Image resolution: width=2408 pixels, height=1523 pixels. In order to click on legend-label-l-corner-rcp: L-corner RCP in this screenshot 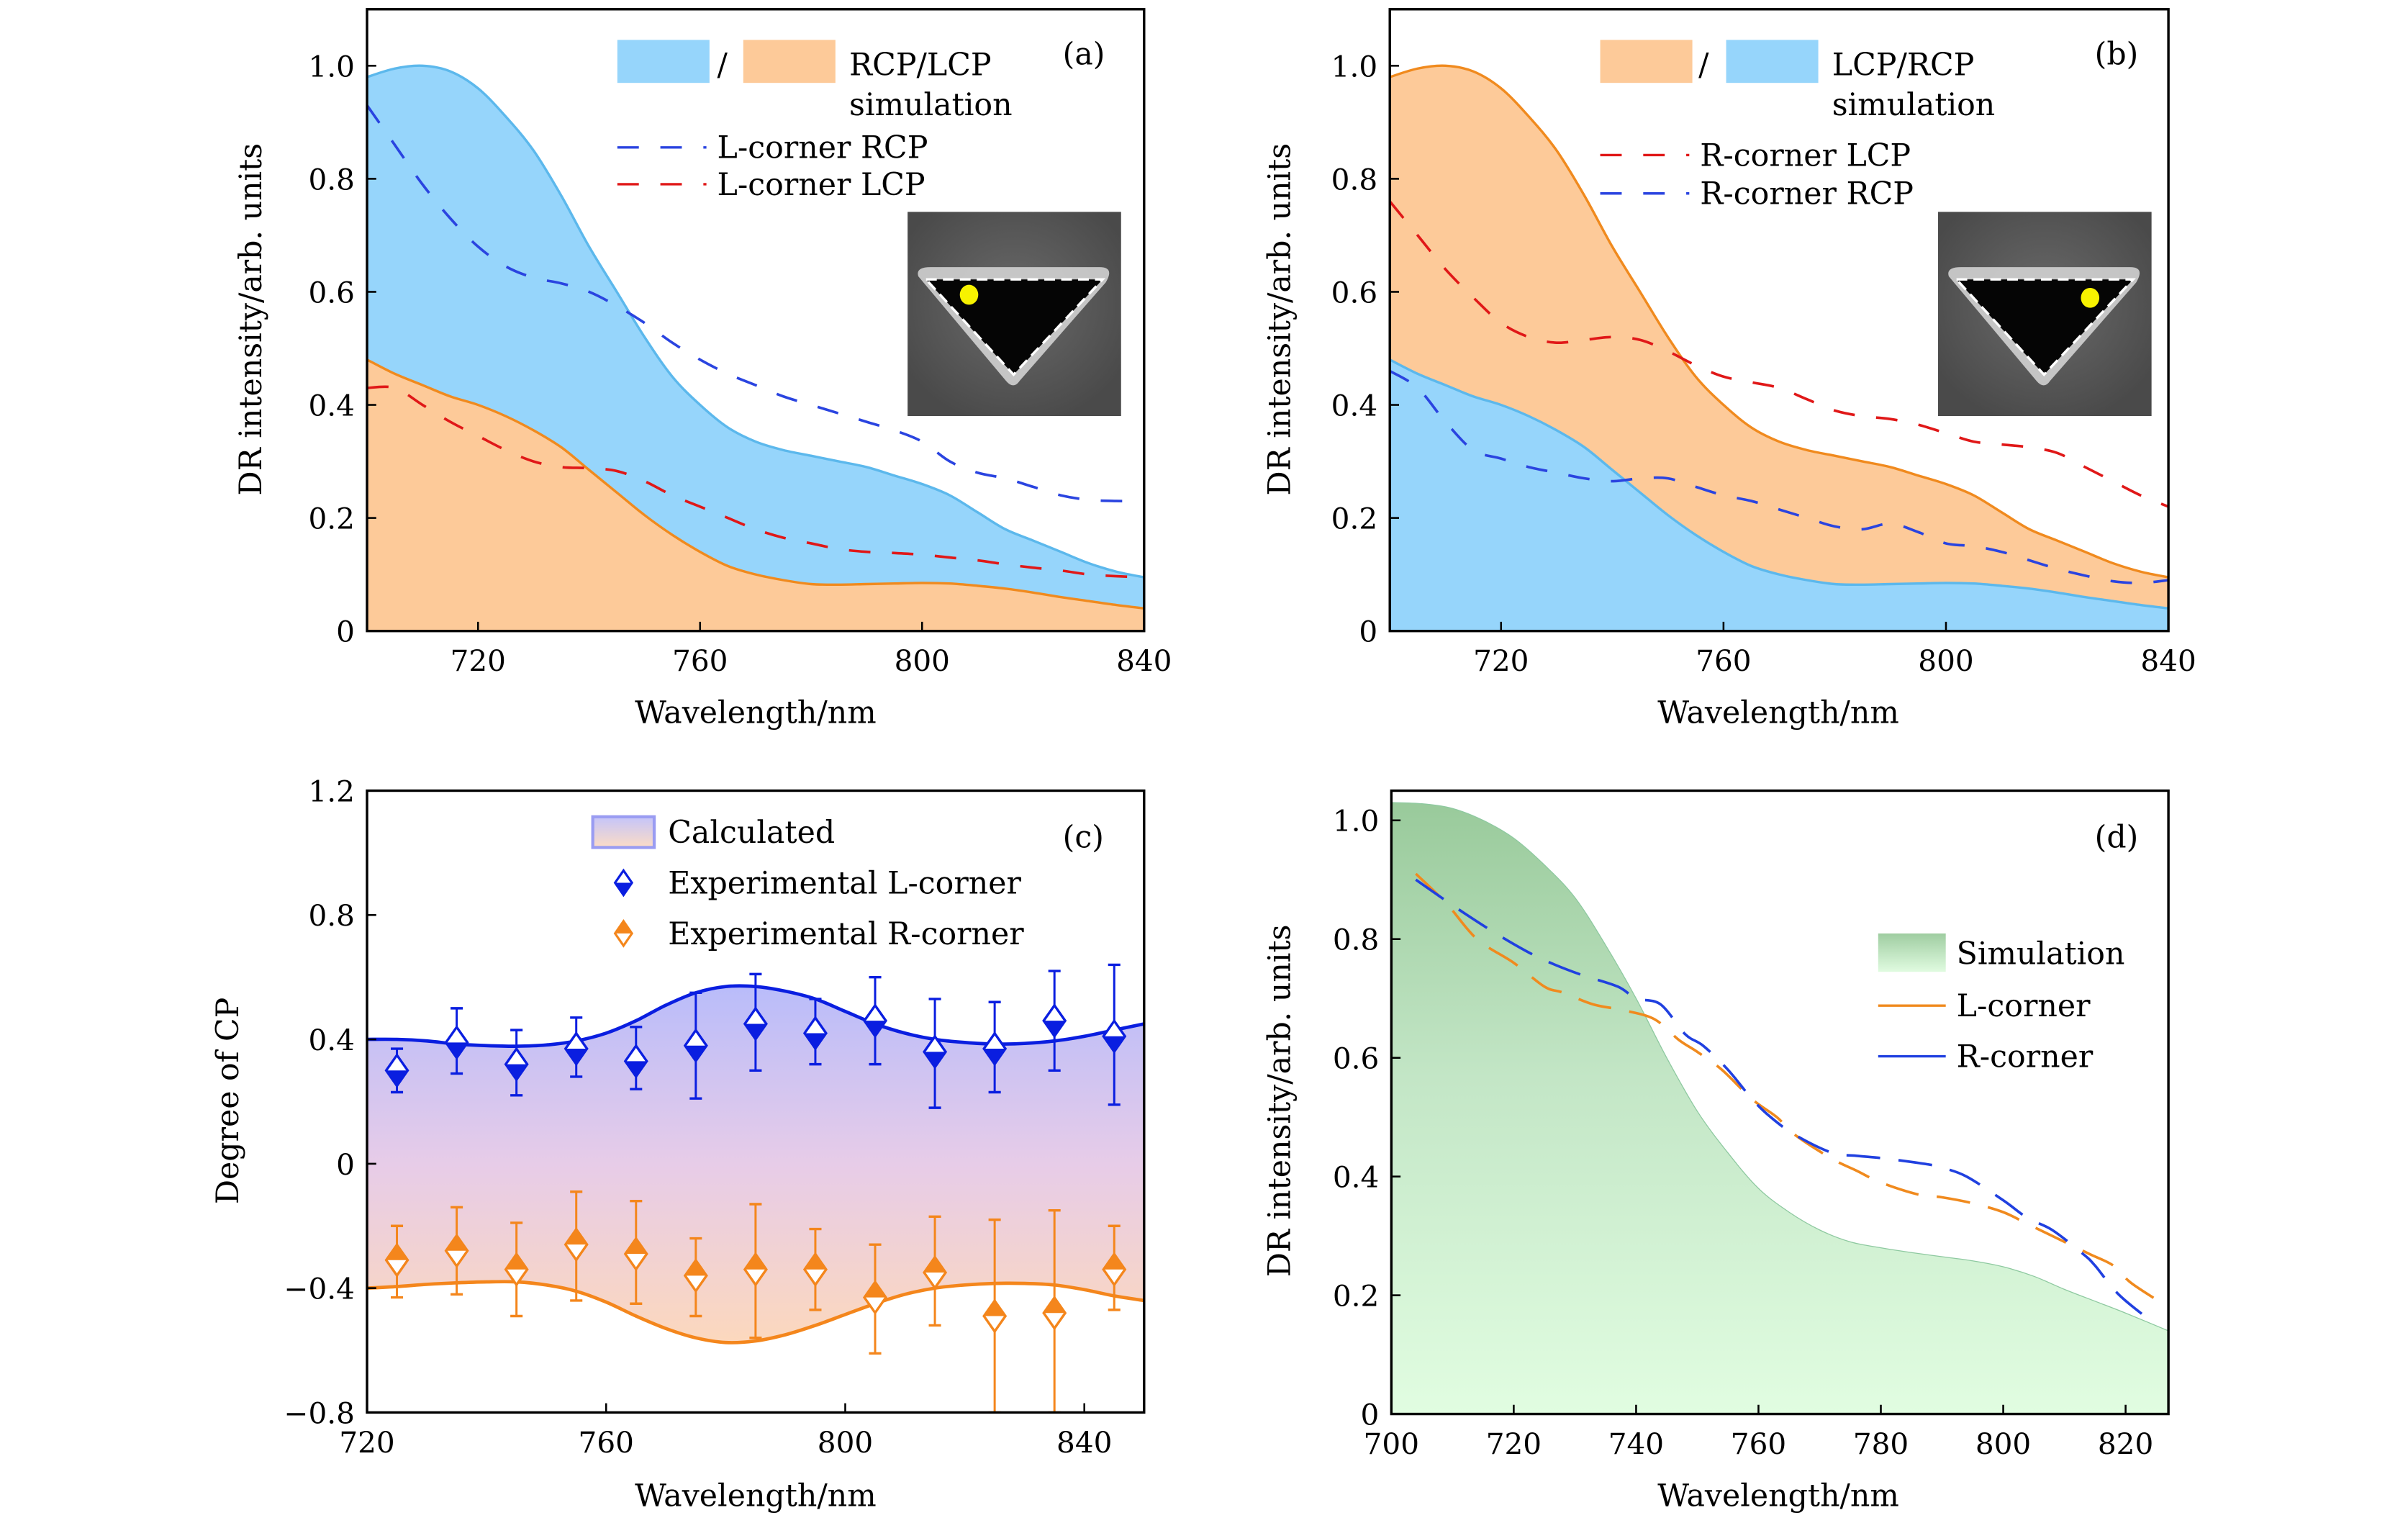, I will do `click(823, 148)`.